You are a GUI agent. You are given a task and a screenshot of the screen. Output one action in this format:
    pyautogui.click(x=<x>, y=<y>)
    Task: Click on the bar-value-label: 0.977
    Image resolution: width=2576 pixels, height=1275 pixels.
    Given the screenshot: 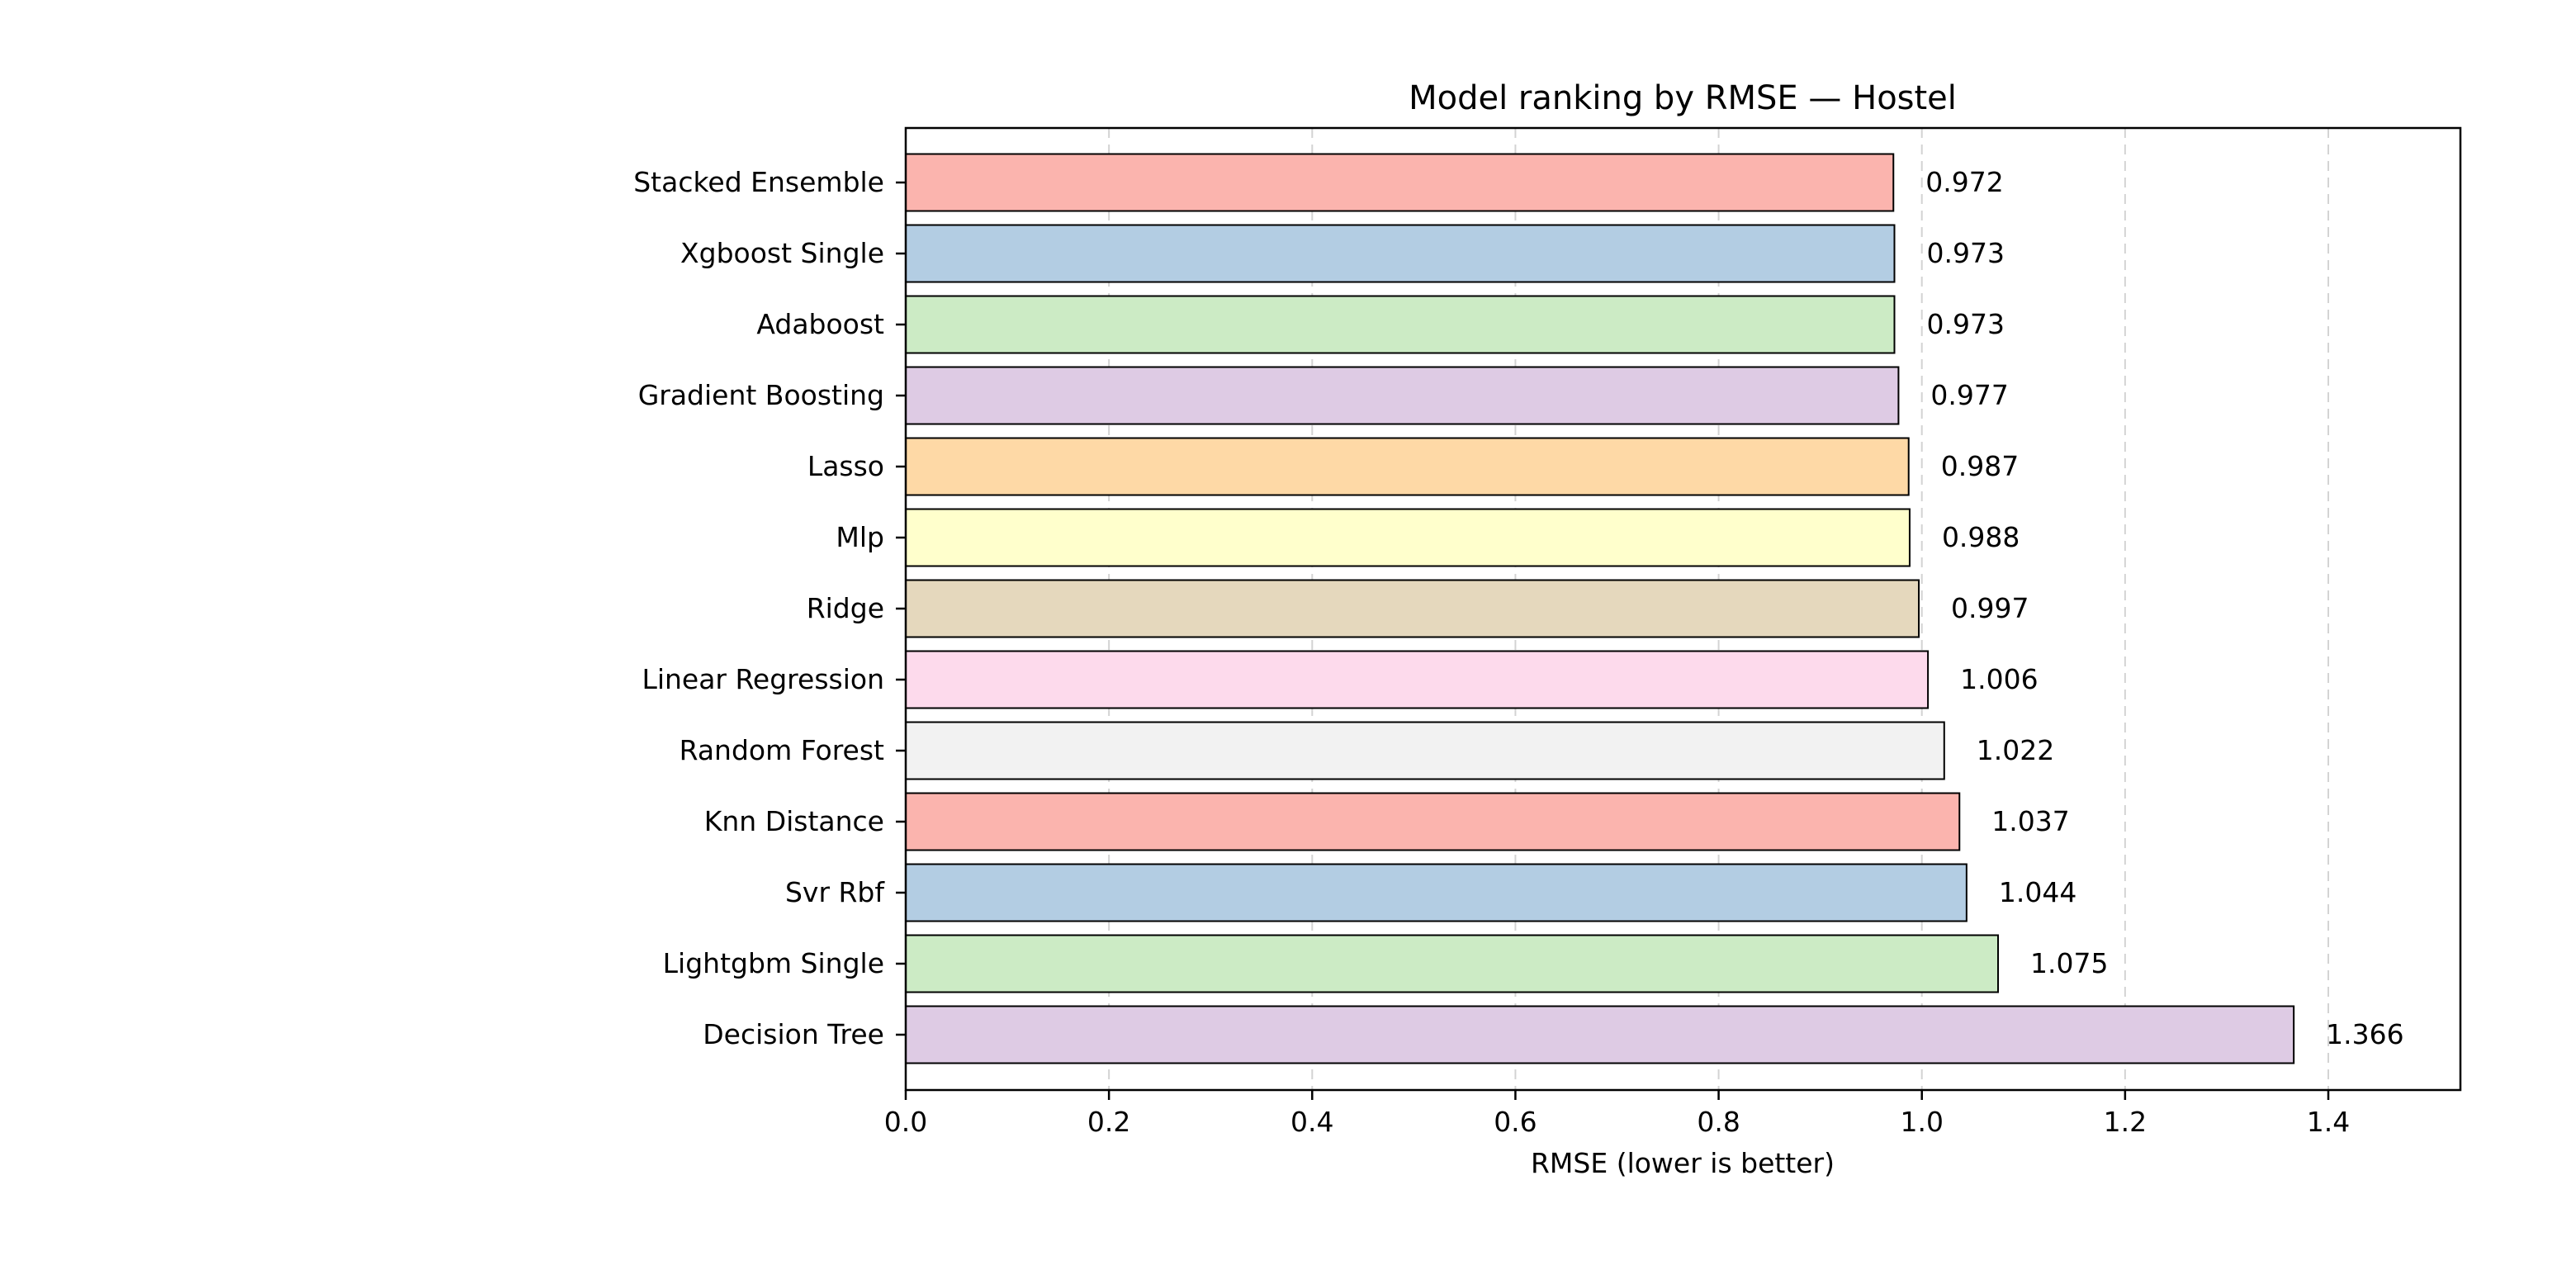 What is the action you would take?
    pyautogui.click(x=1969, y=395)
    